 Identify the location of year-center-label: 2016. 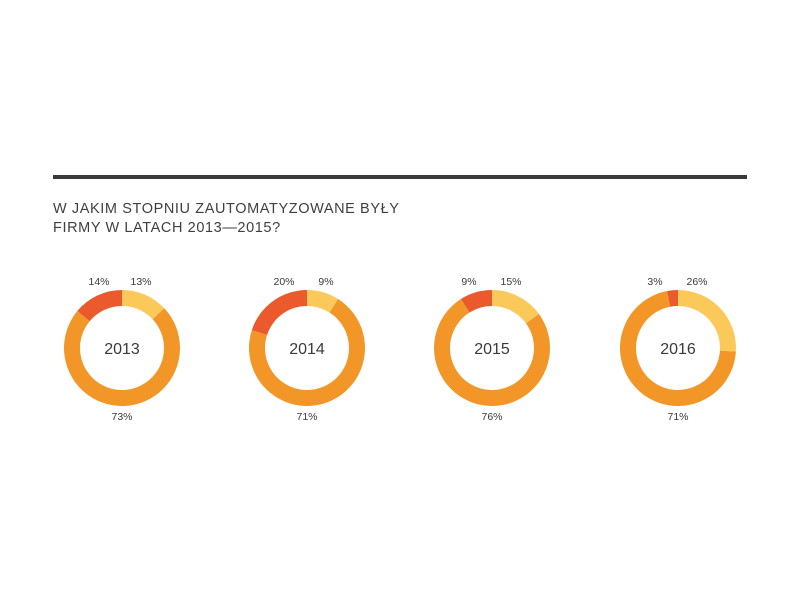
(678, 349).